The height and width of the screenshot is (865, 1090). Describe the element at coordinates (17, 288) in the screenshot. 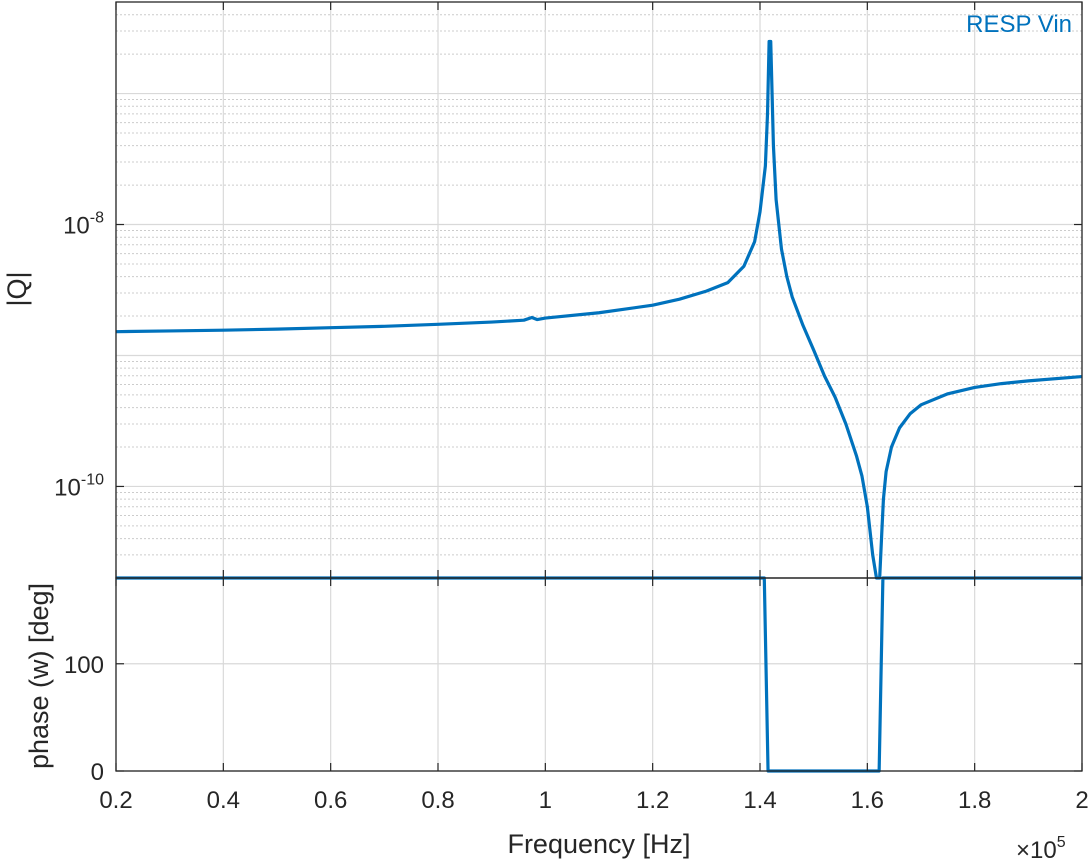

I see `magnitude-y-axis-label: |Q|` at that location.